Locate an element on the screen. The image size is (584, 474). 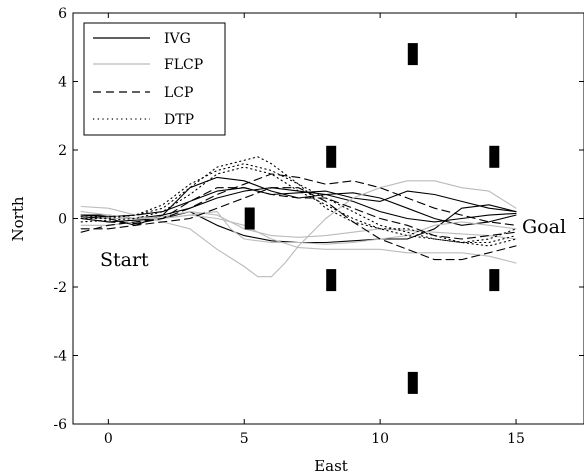
y-tick-label-0: 0 is located at coordinates (62, 220).